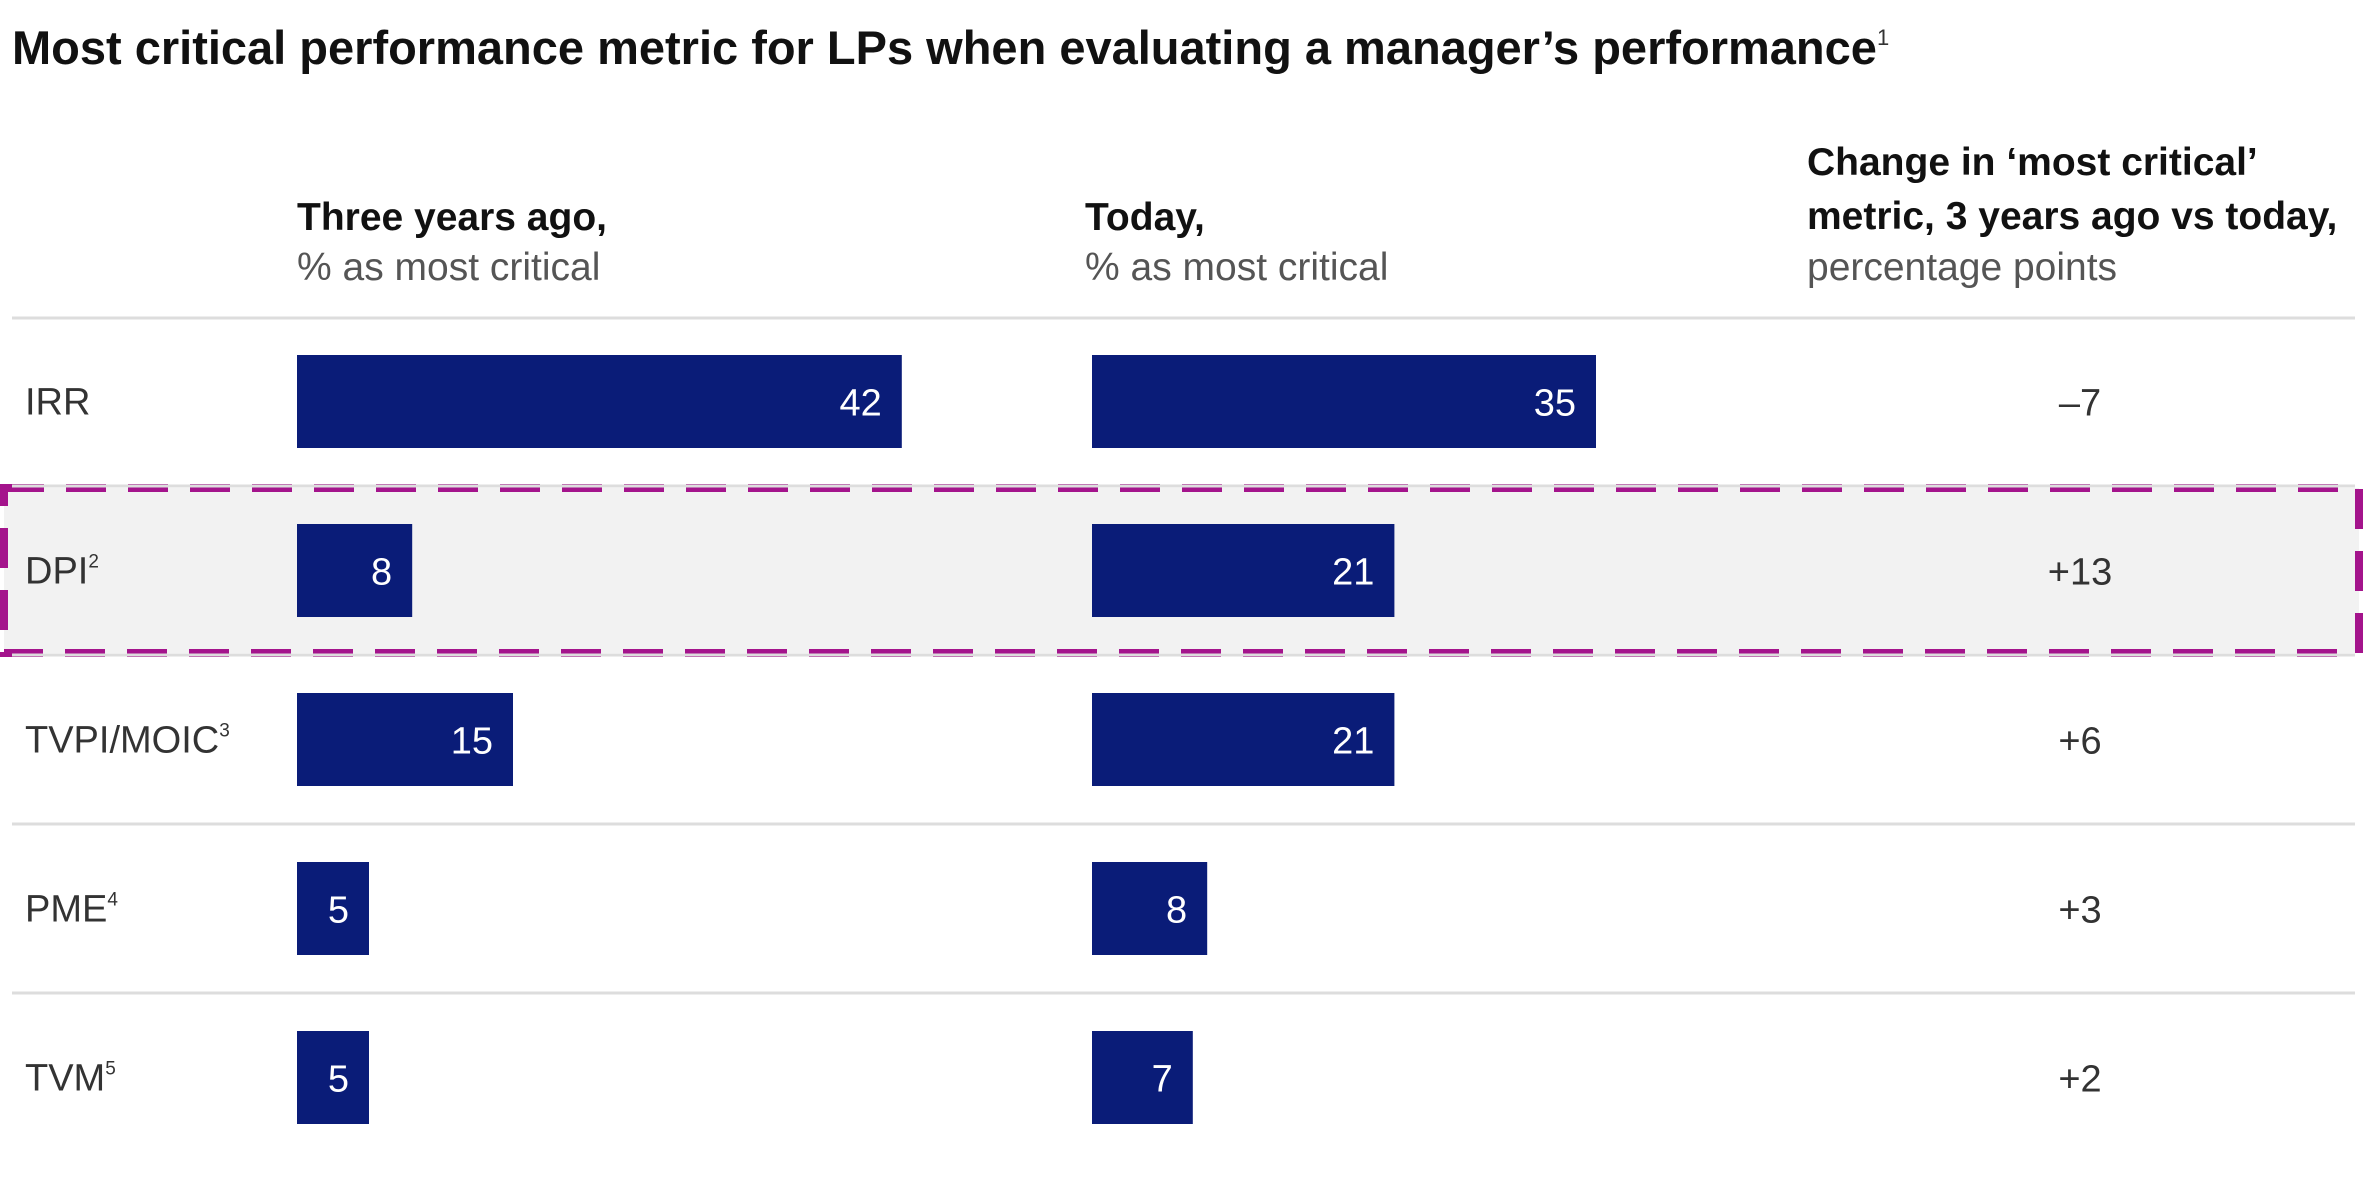  Describe the element at coordinates (65, 1079) in the screenshot. I see `row-label-text-tvm: TVM` at that location.